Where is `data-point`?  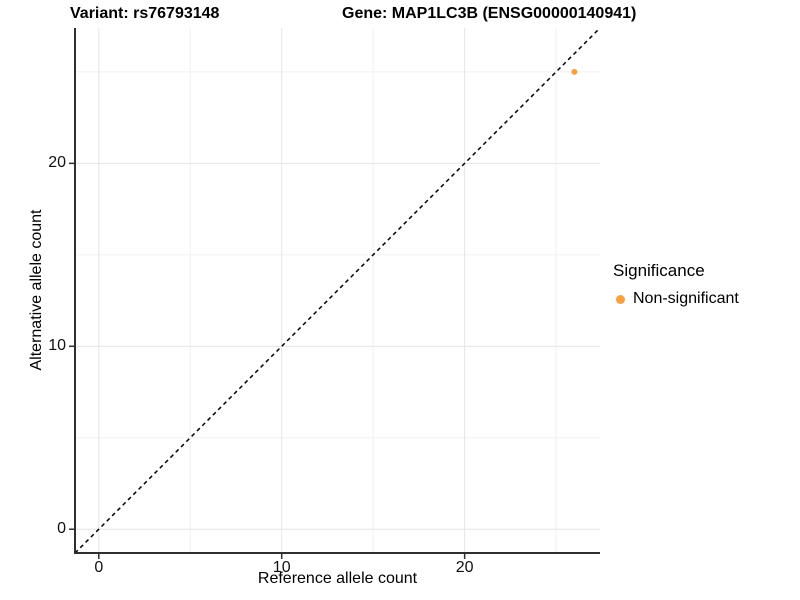 data-point is located at coordinates (574, 71).